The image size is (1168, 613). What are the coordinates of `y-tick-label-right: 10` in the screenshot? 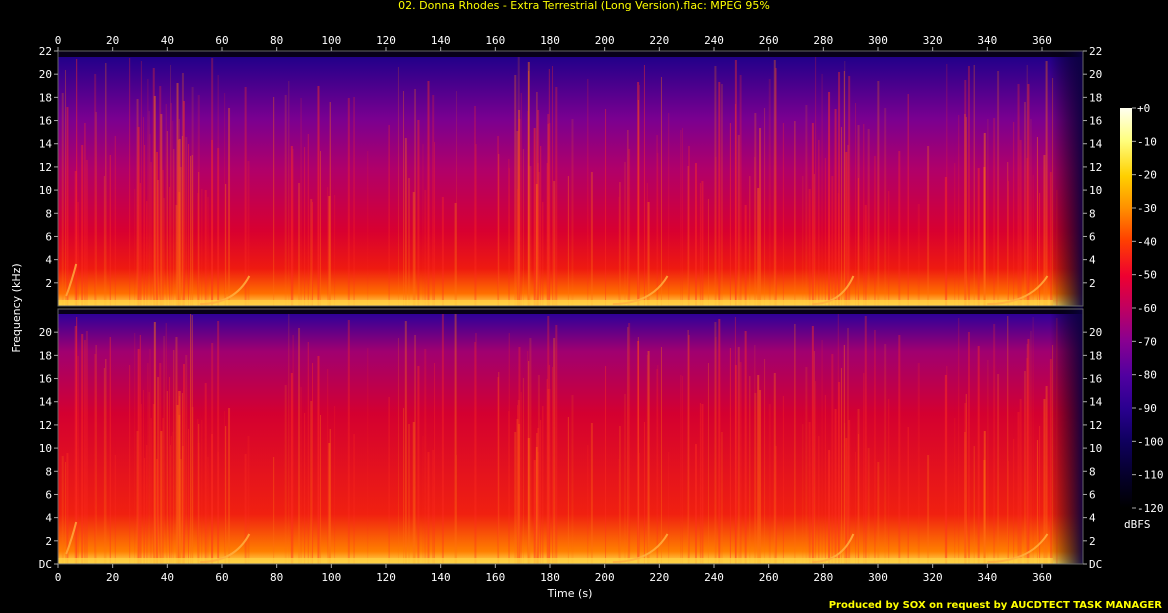 It's located at (1095, 190).